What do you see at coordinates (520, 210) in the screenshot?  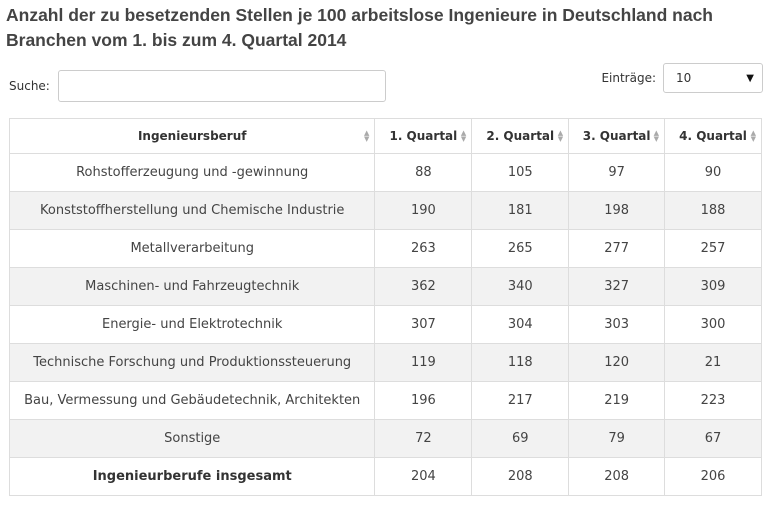 I see `cell-q2: 181` at bounding box center [520, 210].